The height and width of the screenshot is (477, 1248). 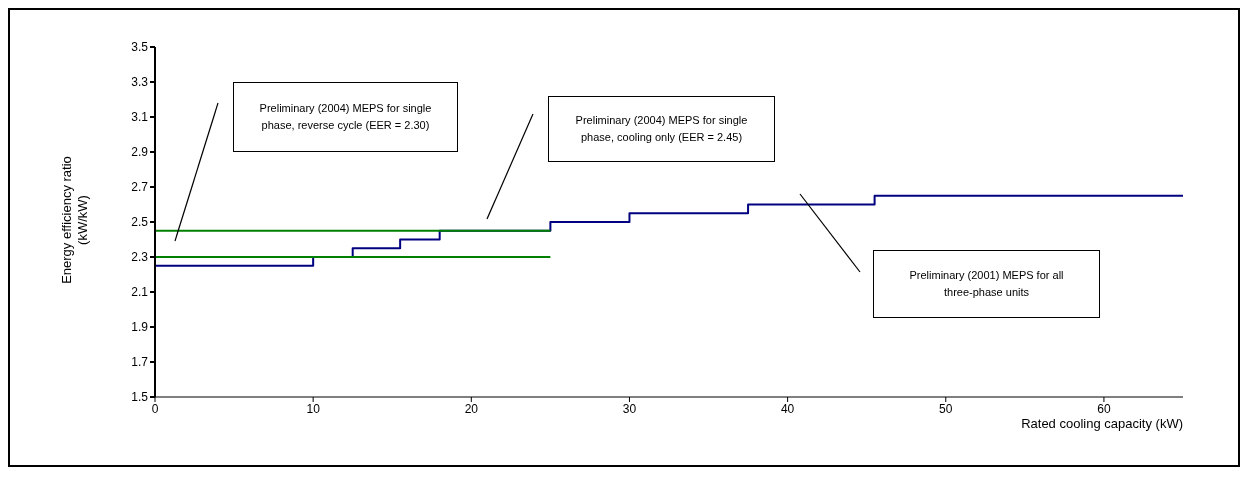 What do you see at coordinates (986, 284) in the screenshot?
I see `annotation: Preliminary (2001) MEPS for all three-phase units` at bounding box center [986, 284].